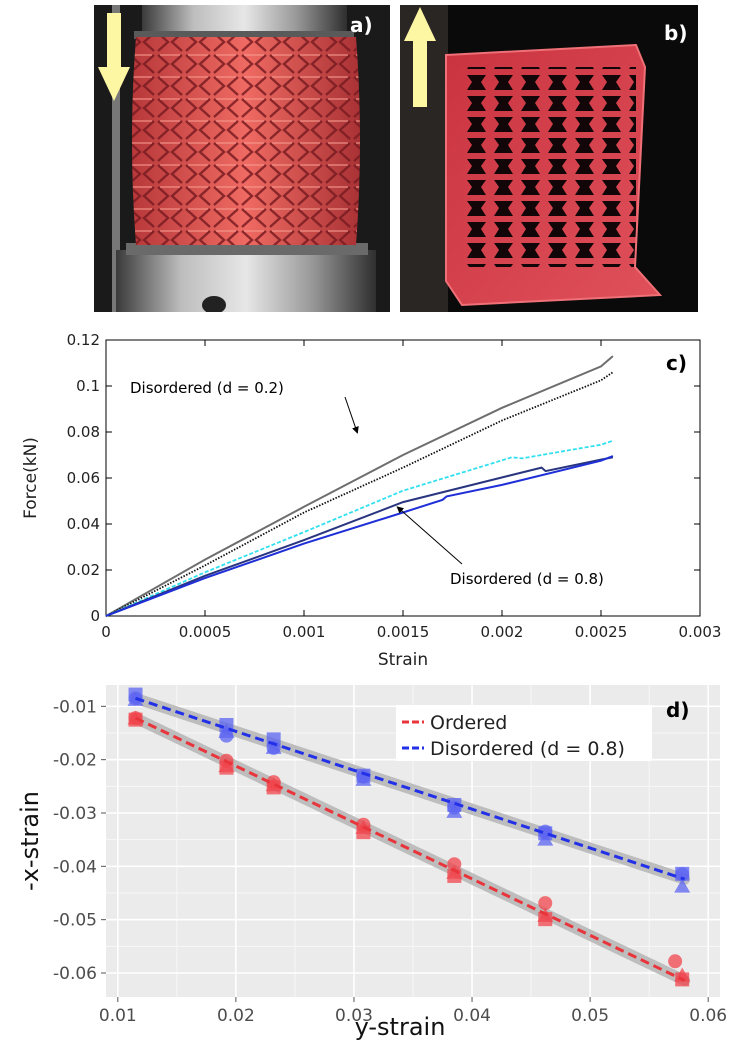 The height and width of the screenshot is (1045, 730). Describe the element at coordinates (410, 788) in the screenshot. I see `fit-line` at that location.